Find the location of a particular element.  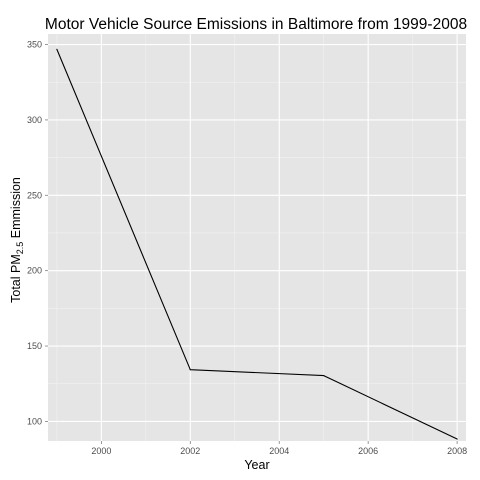

y-axis-title-suffix: Emmission is located at coordinates (16, 209).